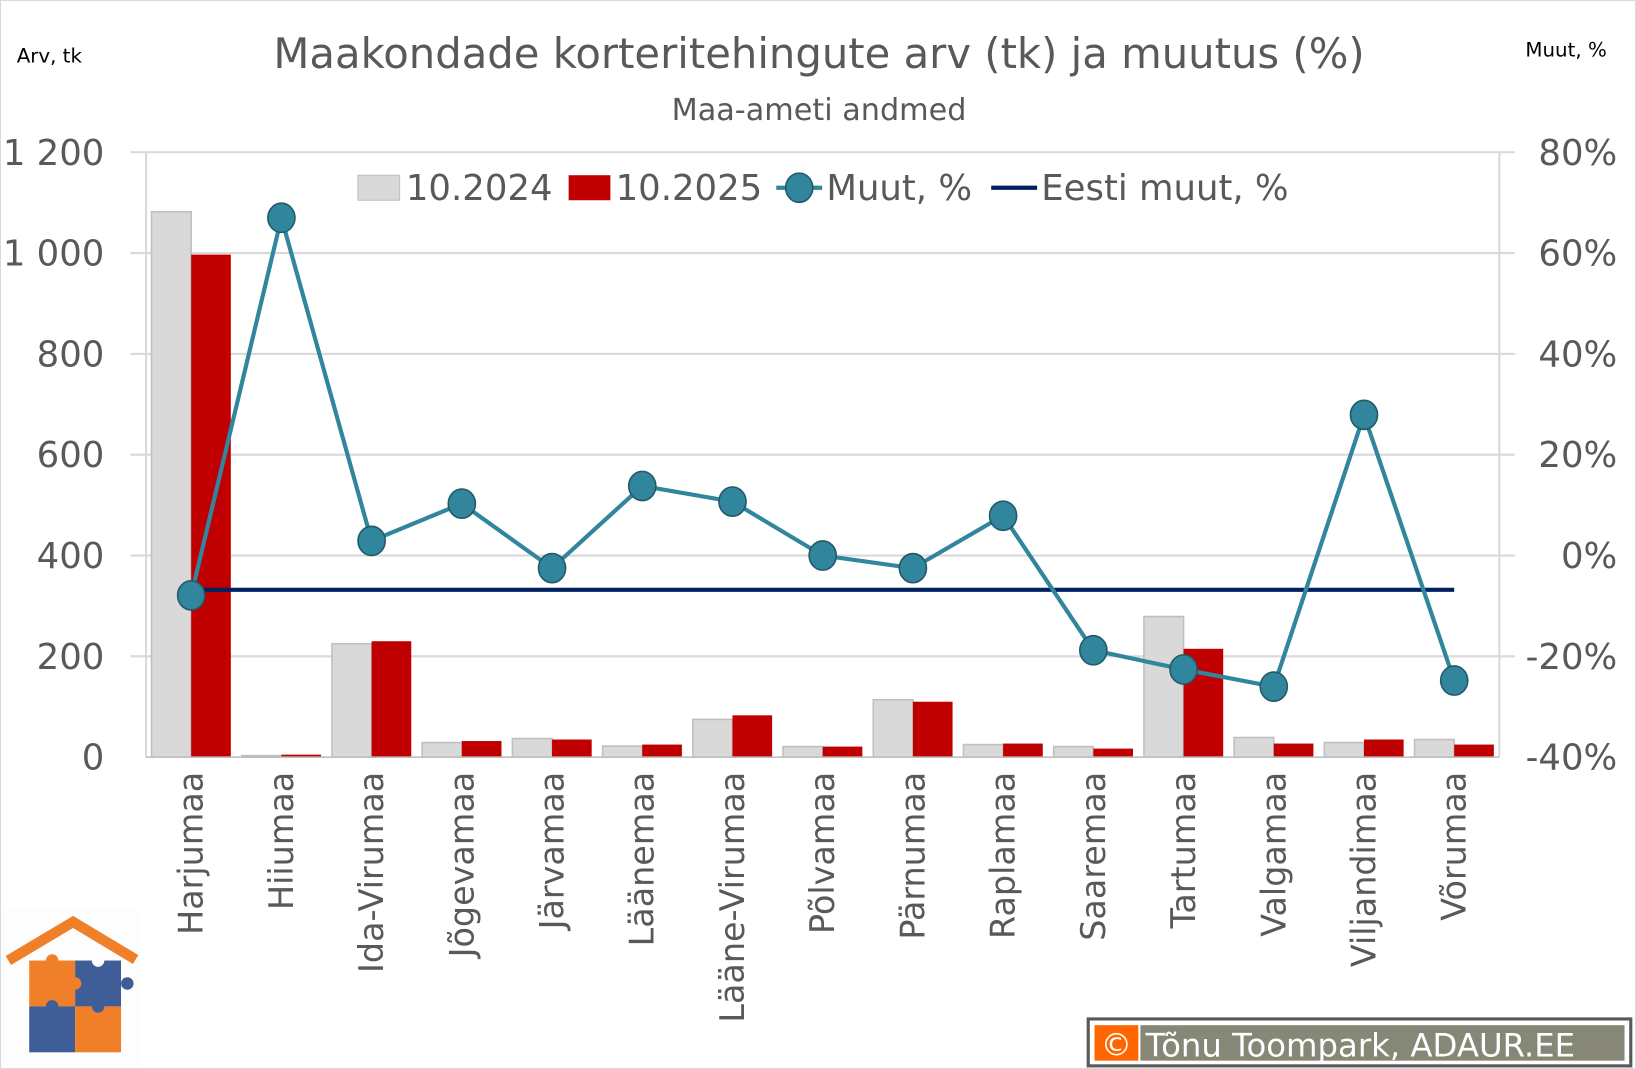  Describe the element at coordinates (191, 853) in the screenshot. I see `x-tick-label: Harjumaa` at that location.